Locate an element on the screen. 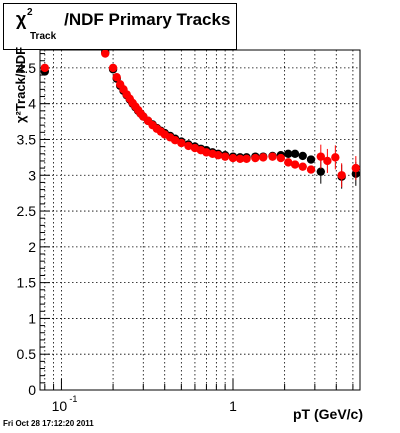 The width and height of the screenshot is (400, 433). title-chi-symbol: χ is located at coordinates (21, 19).